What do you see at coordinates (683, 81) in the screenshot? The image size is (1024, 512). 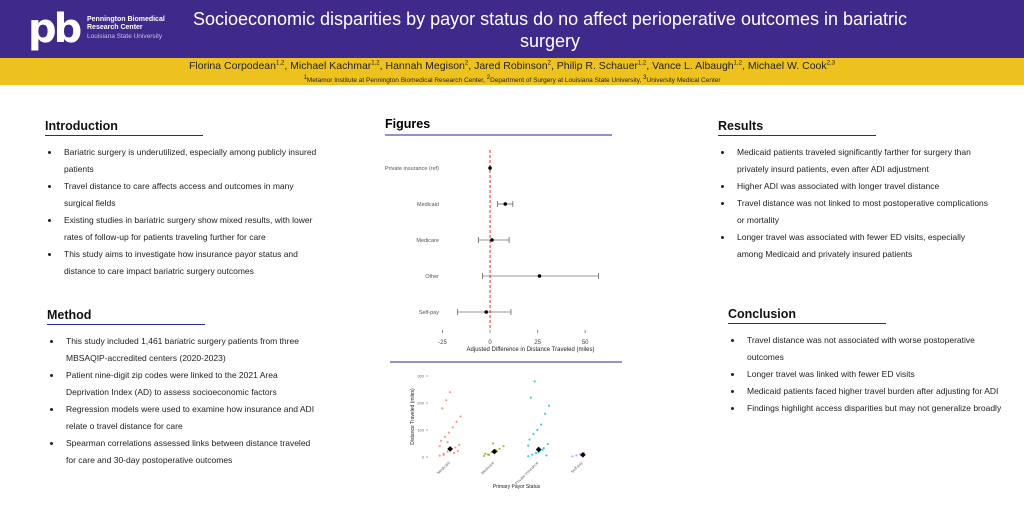 I see `affil-text: University Medical Center` at bounding box center [683, 81].